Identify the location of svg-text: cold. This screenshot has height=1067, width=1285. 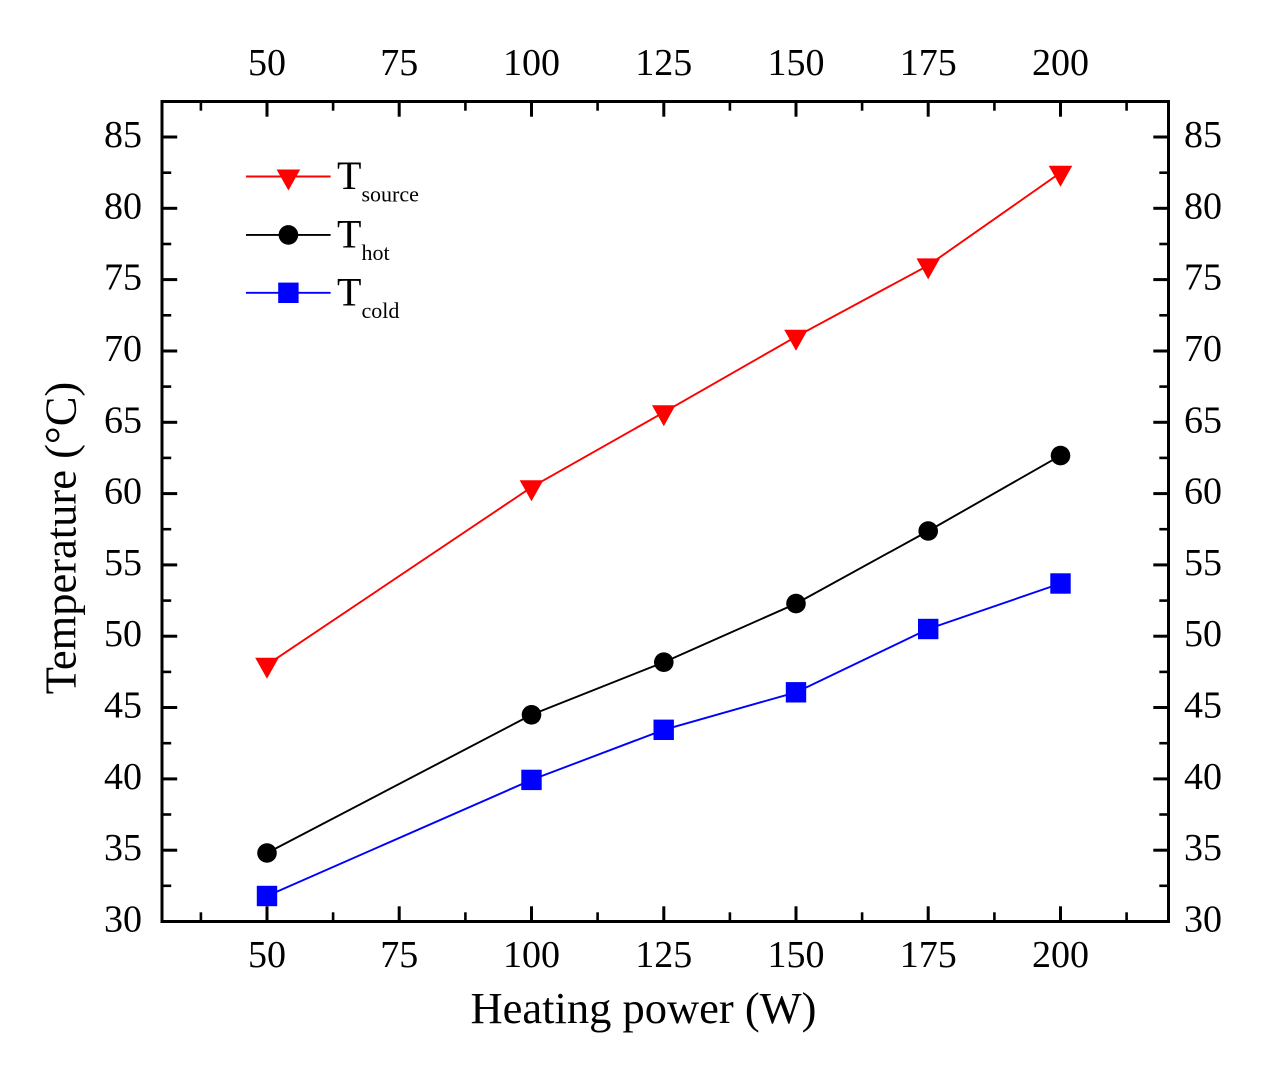
(381, 310).